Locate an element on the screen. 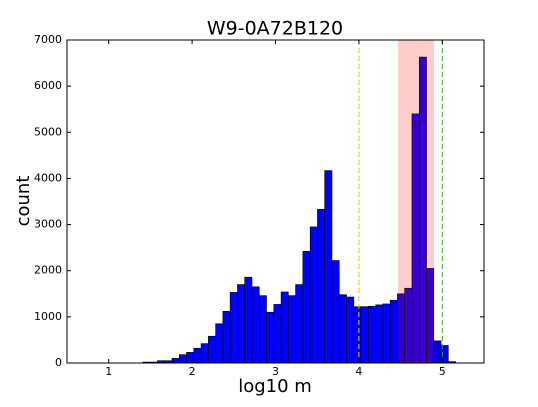  y-tick-label: 4000 is located at coordinates (48, 177).